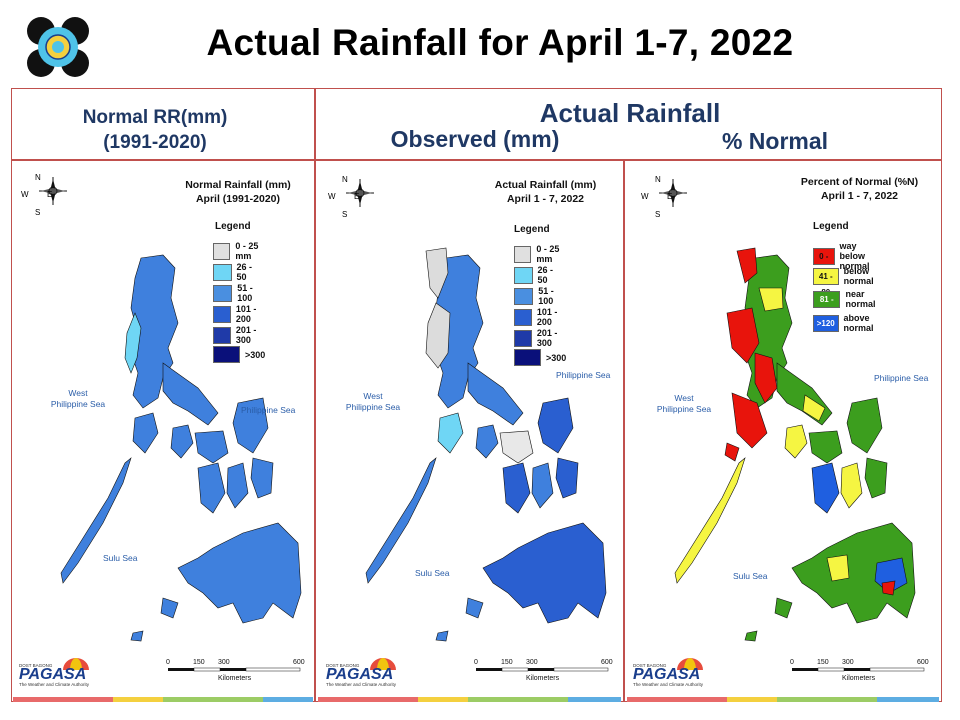 The height and width of the screenshot is (720, 960). I want to click on legend-label: 0 - 25 mm, so click(247, 251).